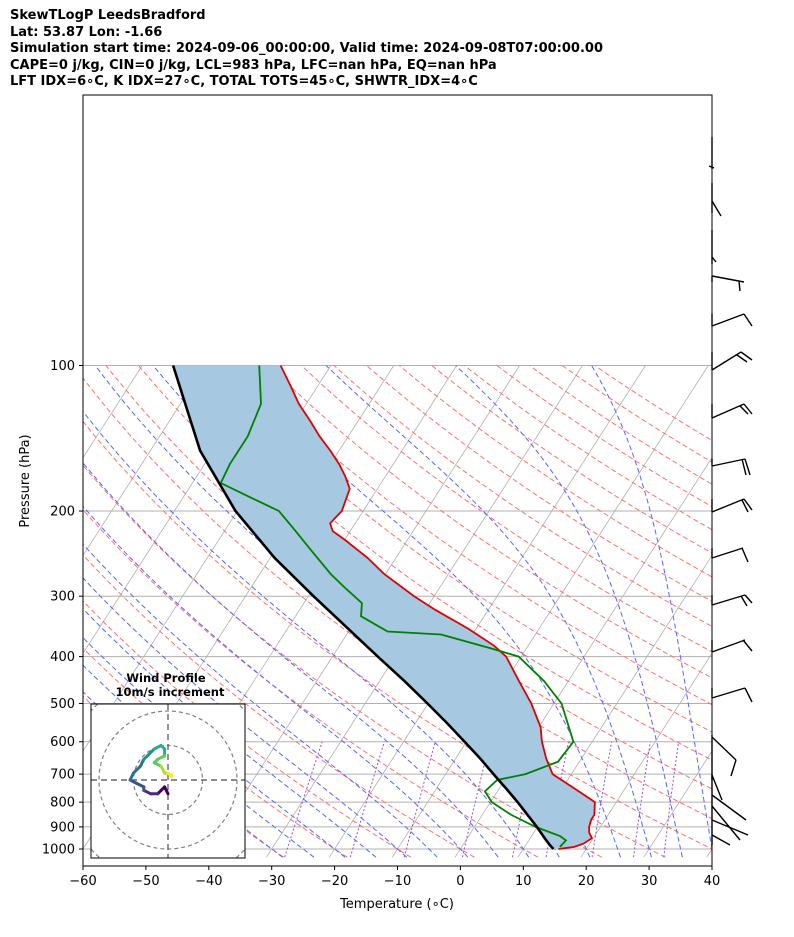 This screenshot has width=794, height=937. Describe the element at coordinates (523, 881) in the screenshot. I see `x-tick-label: 10` at that location.